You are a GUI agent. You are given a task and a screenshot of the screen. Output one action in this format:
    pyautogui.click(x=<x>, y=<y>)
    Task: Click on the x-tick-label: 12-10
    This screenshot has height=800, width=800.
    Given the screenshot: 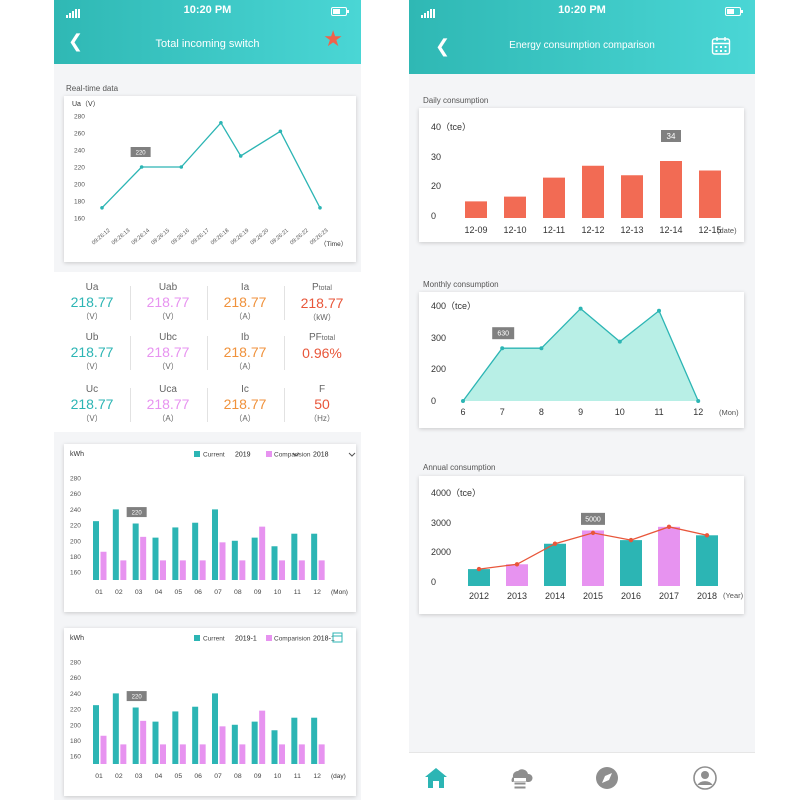 What is the action you would take?
    pyautogui.click(x=514, y=230)
    